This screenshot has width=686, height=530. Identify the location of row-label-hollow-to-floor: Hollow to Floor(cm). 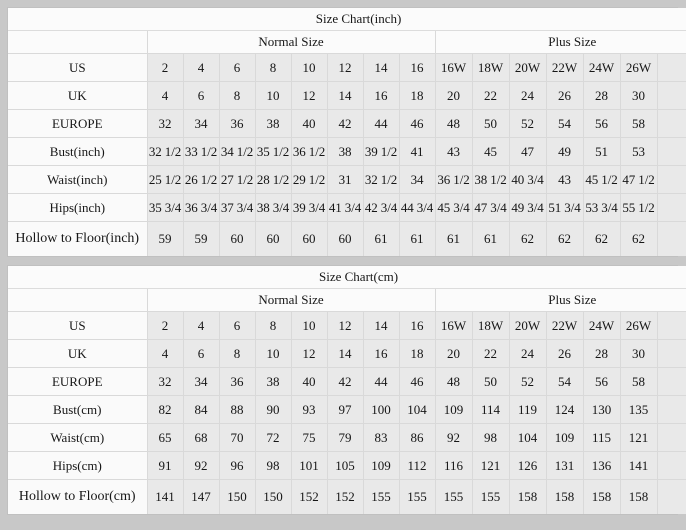
(78, 496).